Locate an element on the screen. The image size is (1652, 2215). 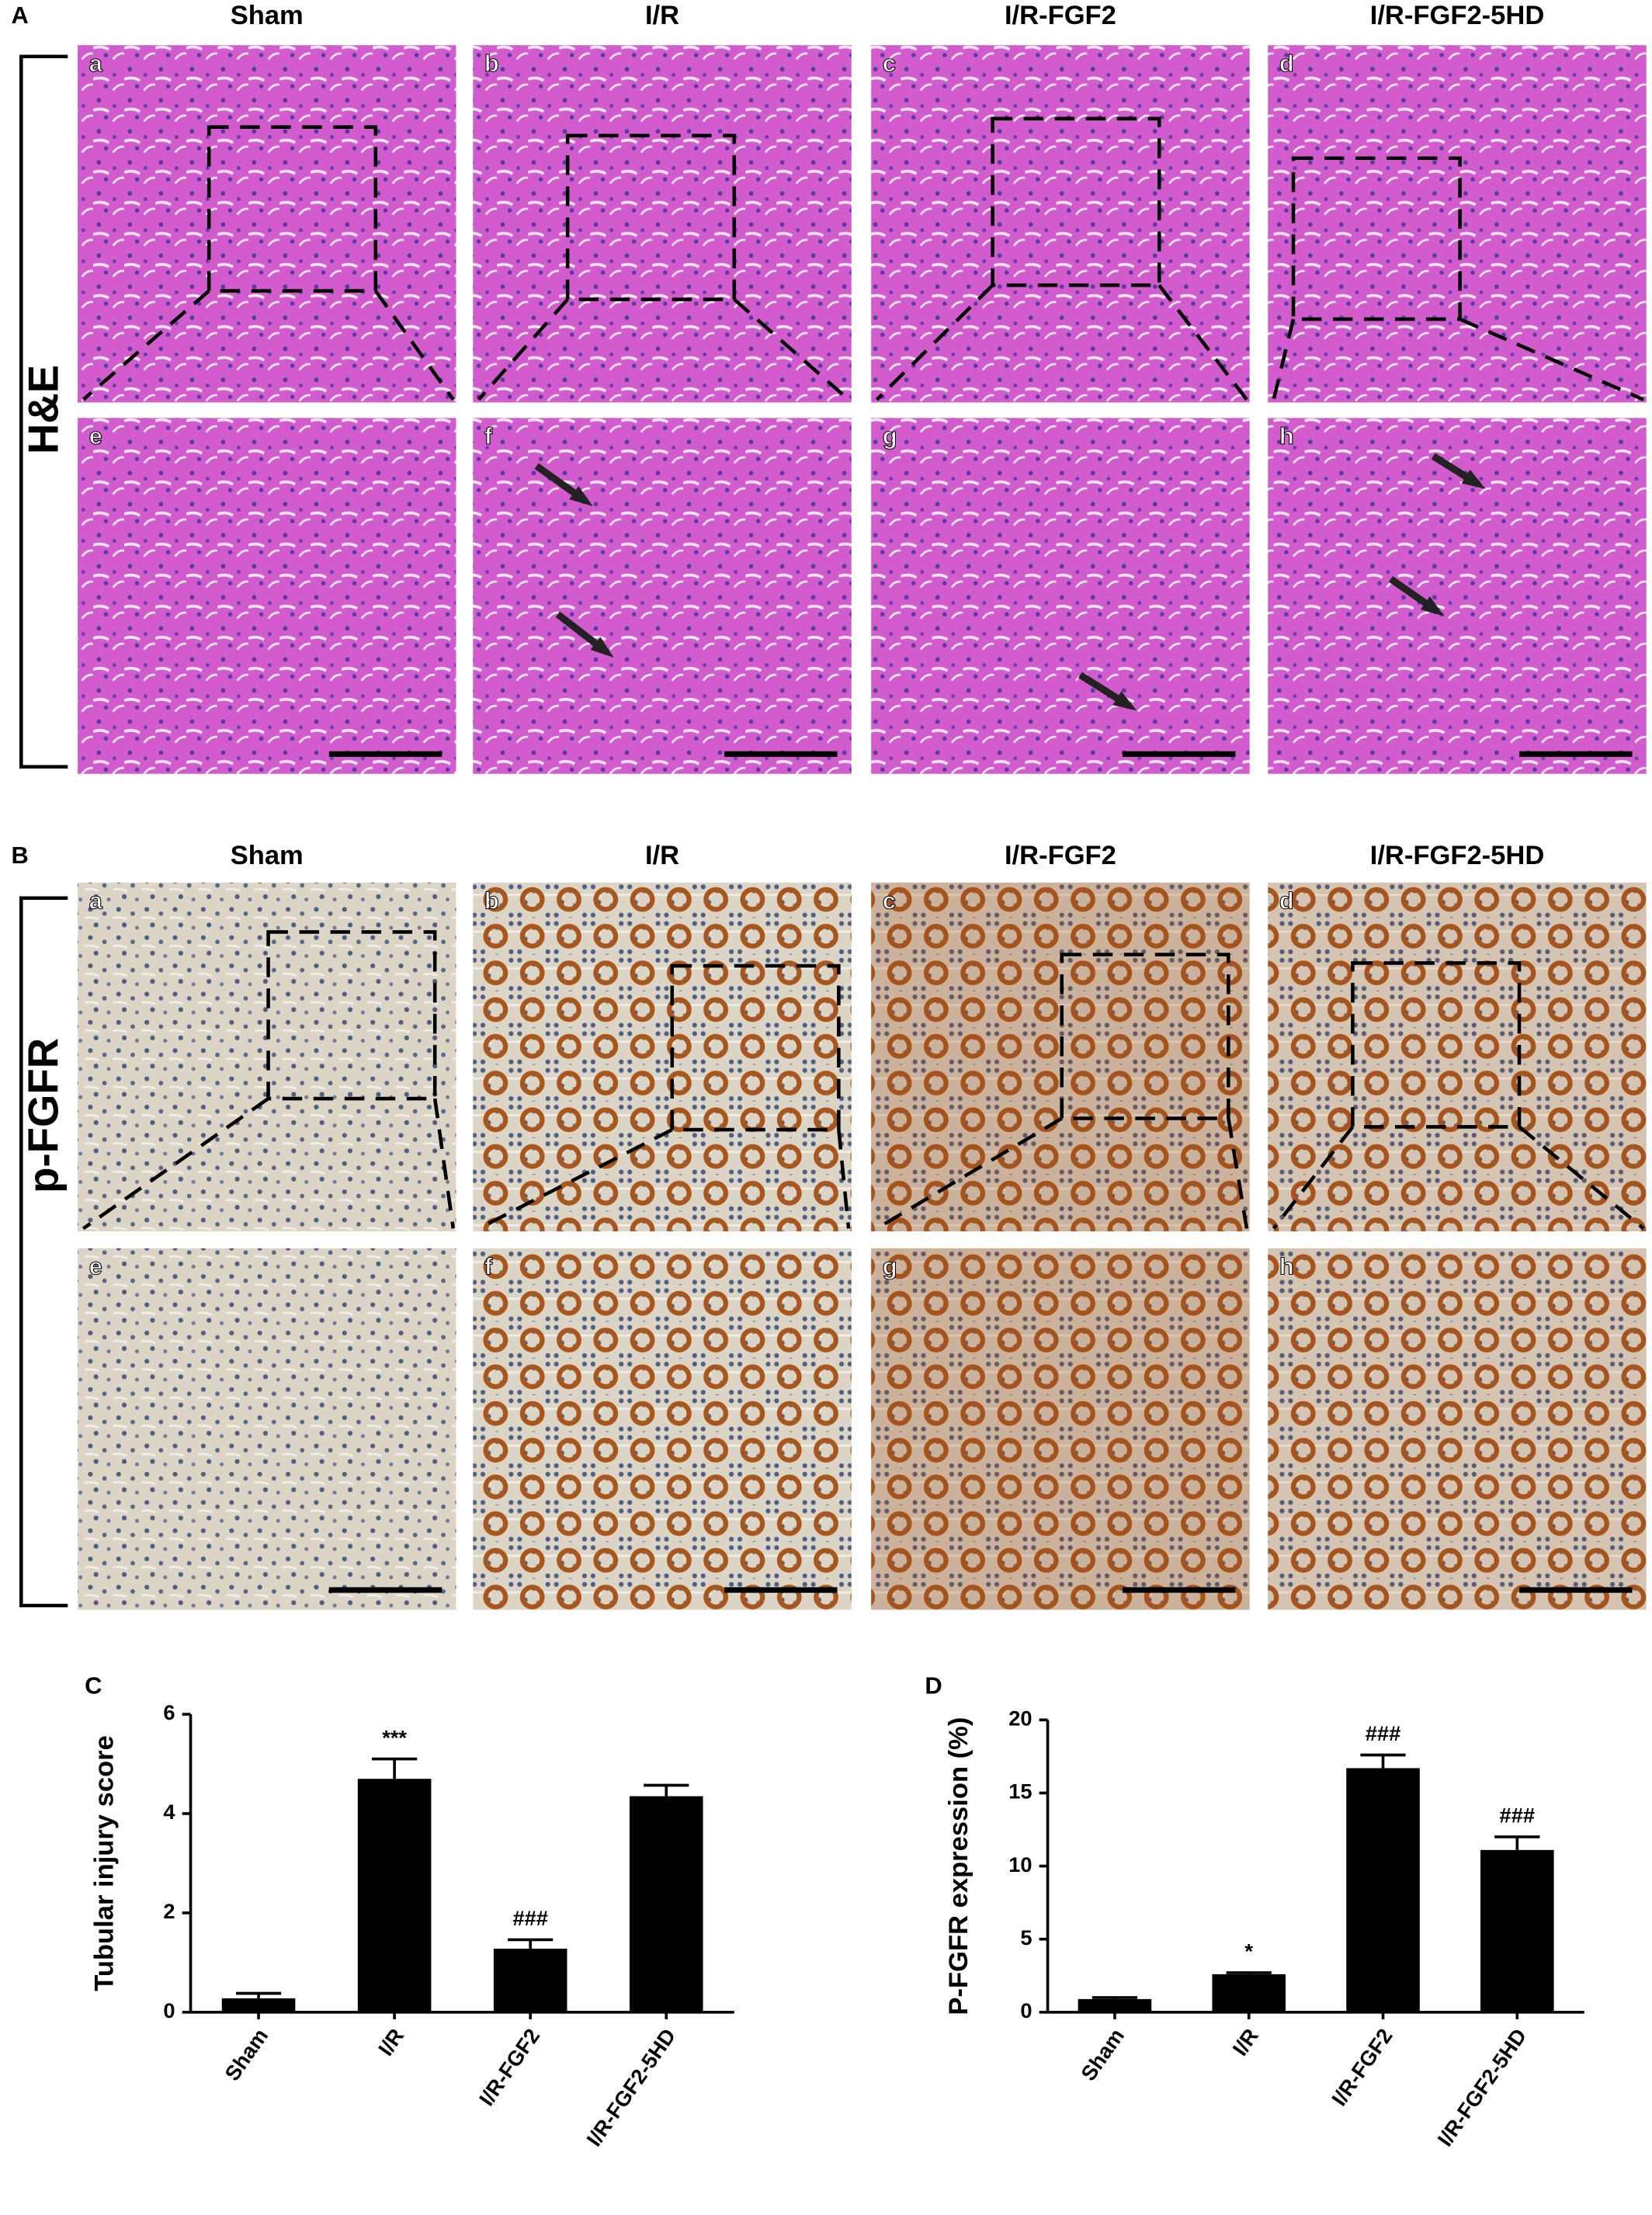
panel-label: C is located at coordinates (93, 1685).